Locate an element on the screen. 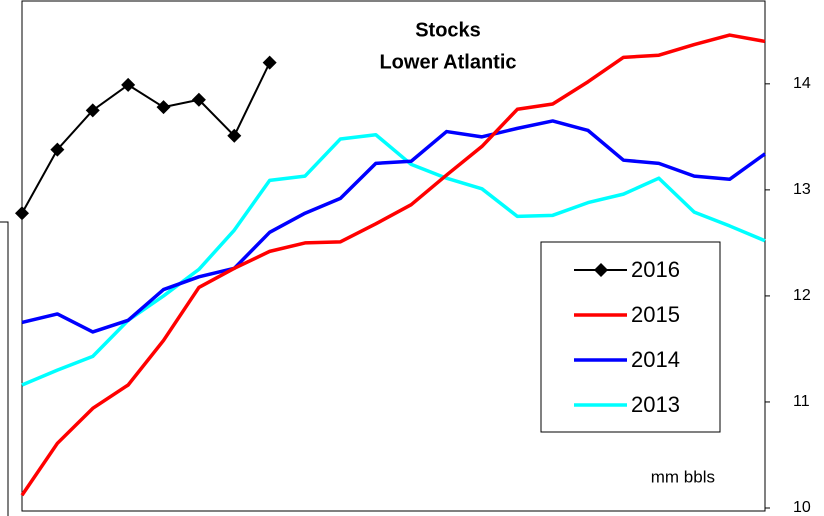 The width and height of the screenshot is (824, 516). series-line is located at coordinates (146, 138).